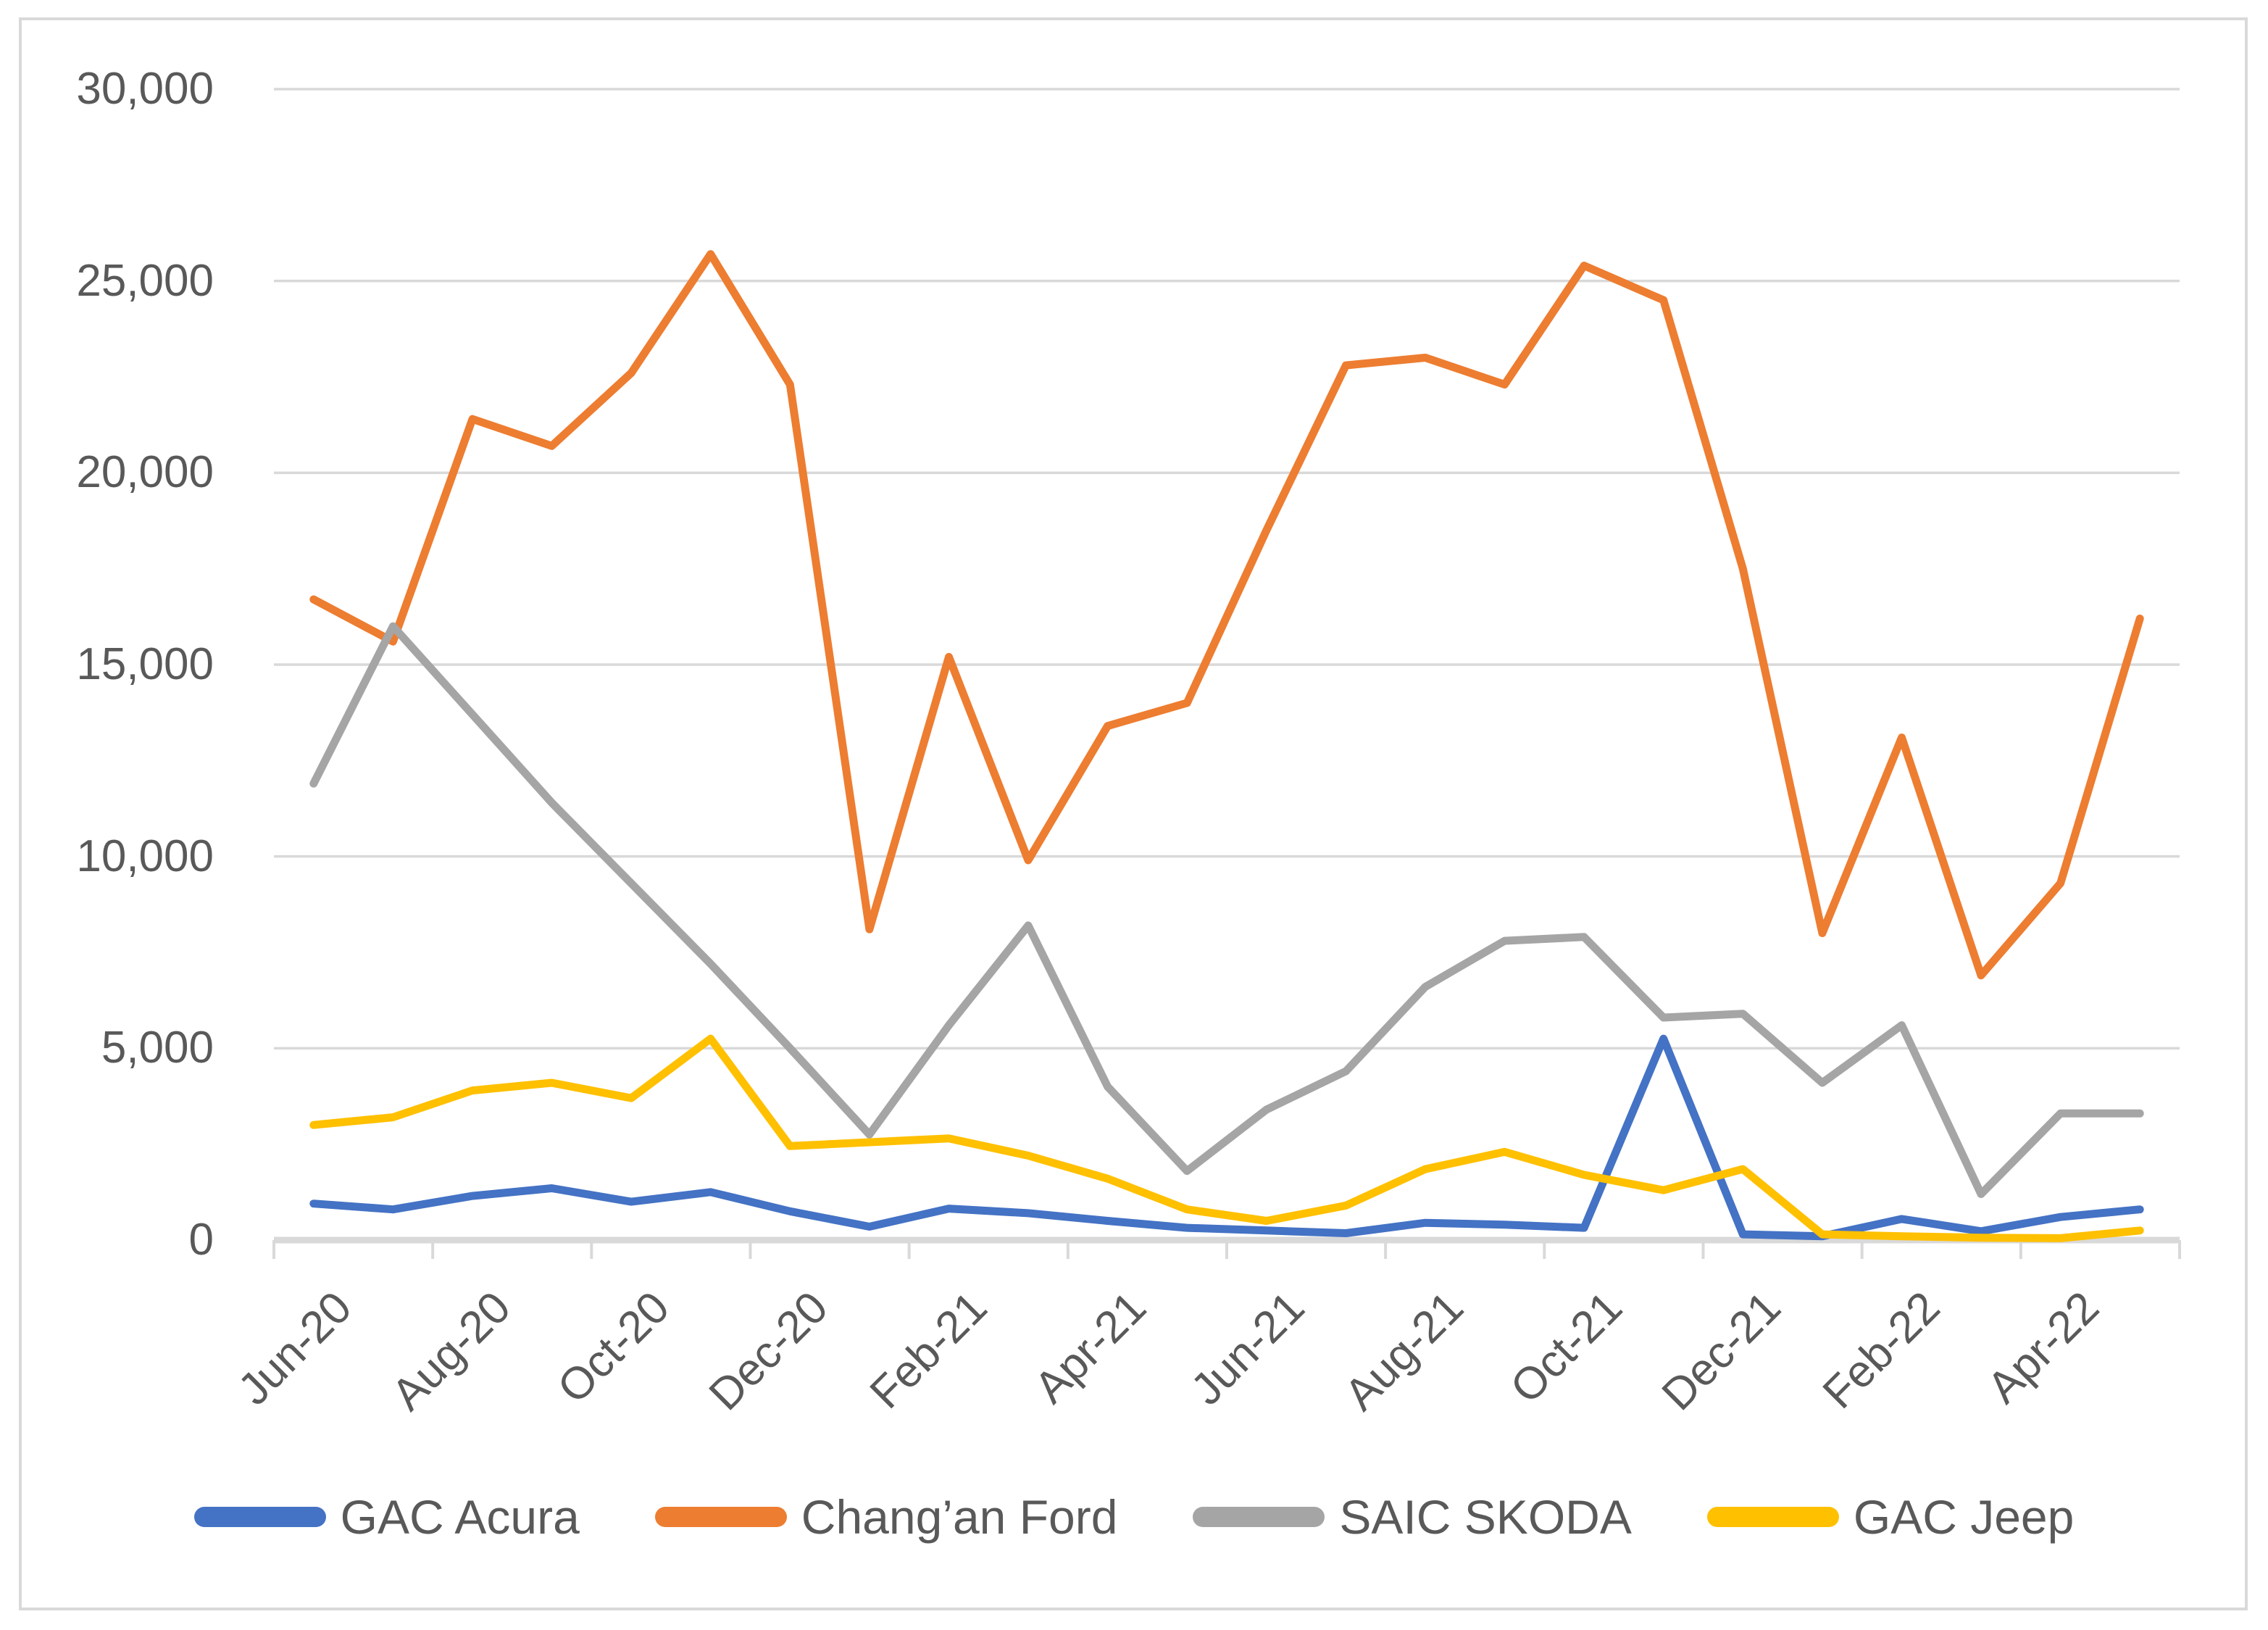 Image resolution: width=2268 pixels, height=1630 pixels. I want to click on y-axis-label: 20,000, so click(145, 472).